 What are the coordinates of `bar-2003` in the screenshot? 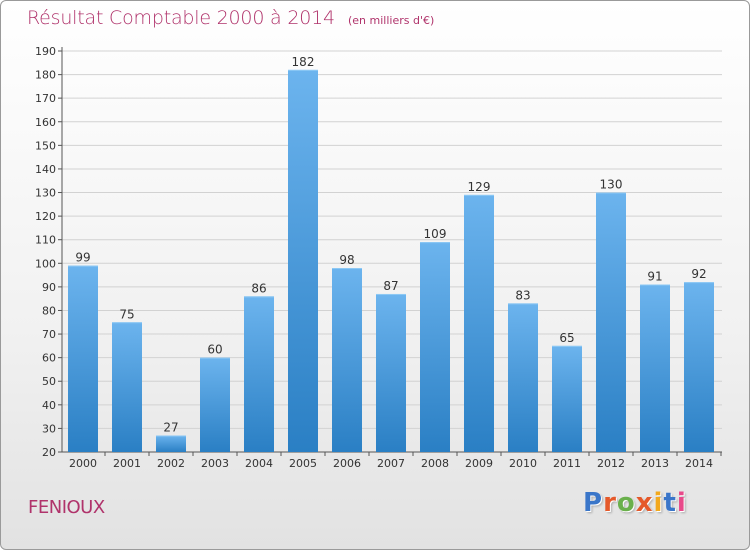 It's located at (215, 404).